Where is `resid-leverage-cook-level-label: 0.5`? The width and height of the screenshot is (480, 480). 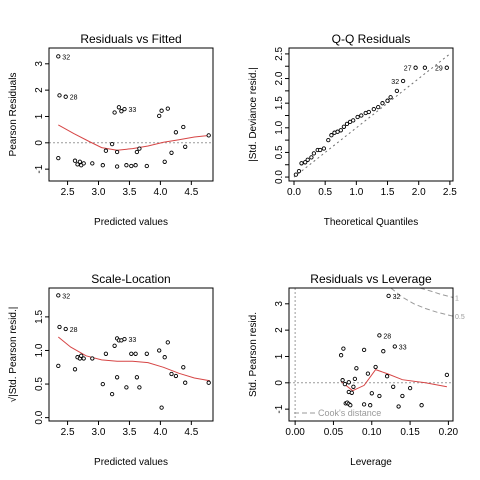
resid-leverage-cook-level-label: 0.5 is located at coordinates (460, 317).